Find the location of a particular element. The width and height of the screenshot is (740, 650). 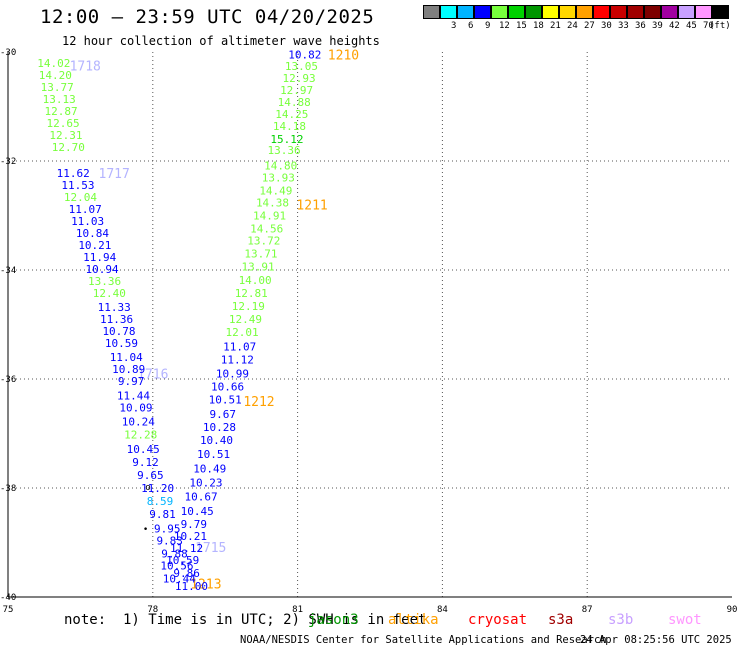

color-scale-label: 9 is located at coordinates (488, 26).